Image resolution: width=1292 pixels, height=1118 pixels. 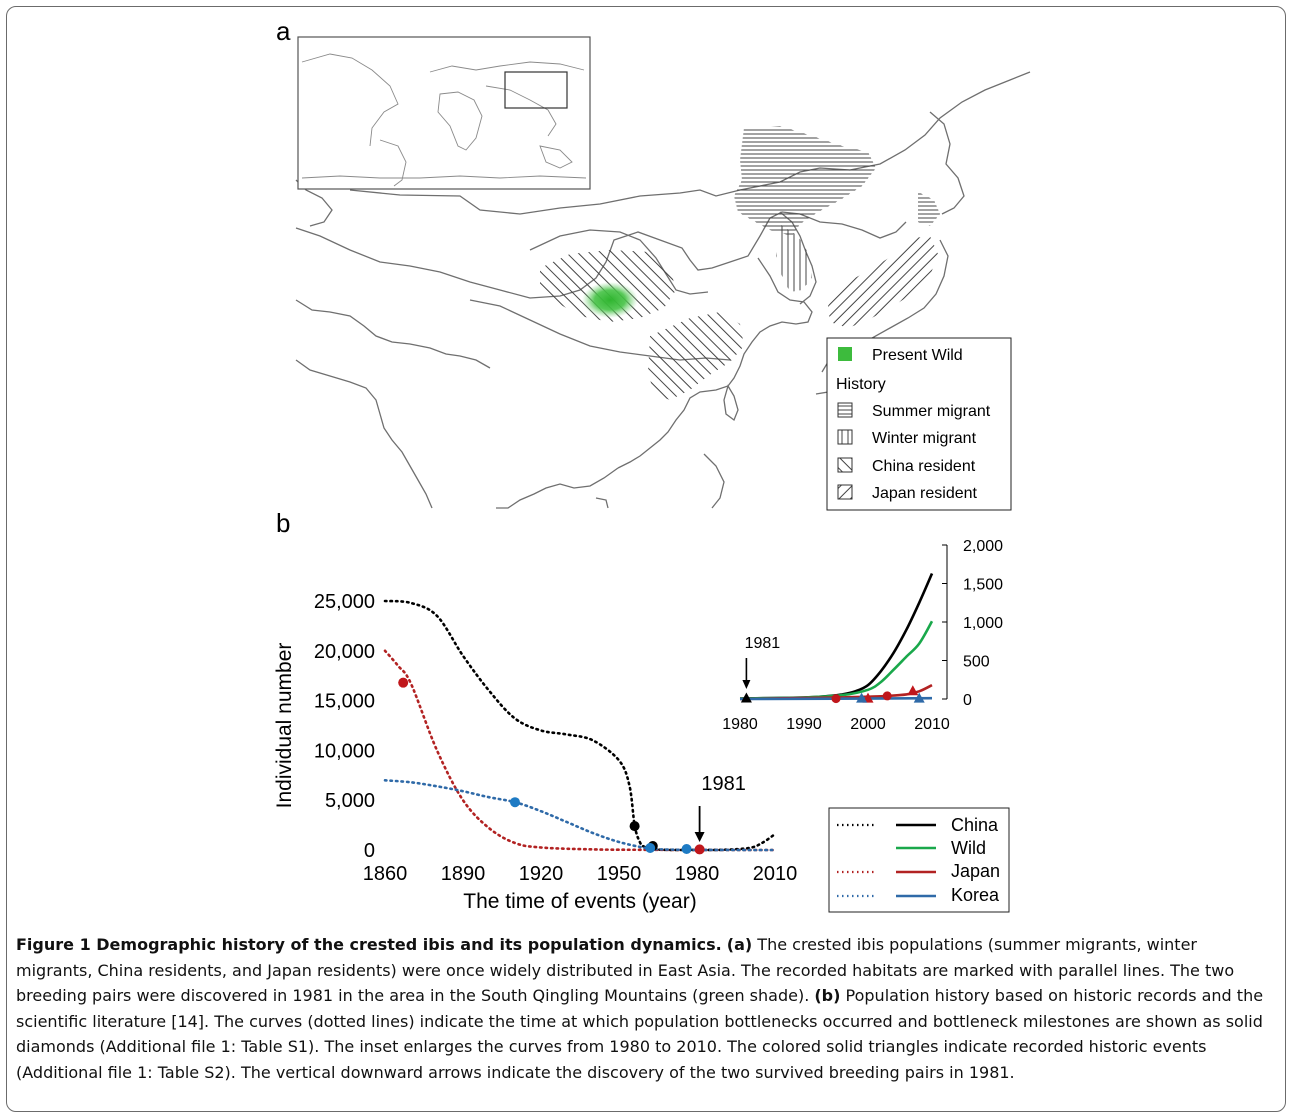 What do you see at coordinates (929, 209) in the screenshot?
I see `habitat-japan-summer` at bounding box center [929, 209].